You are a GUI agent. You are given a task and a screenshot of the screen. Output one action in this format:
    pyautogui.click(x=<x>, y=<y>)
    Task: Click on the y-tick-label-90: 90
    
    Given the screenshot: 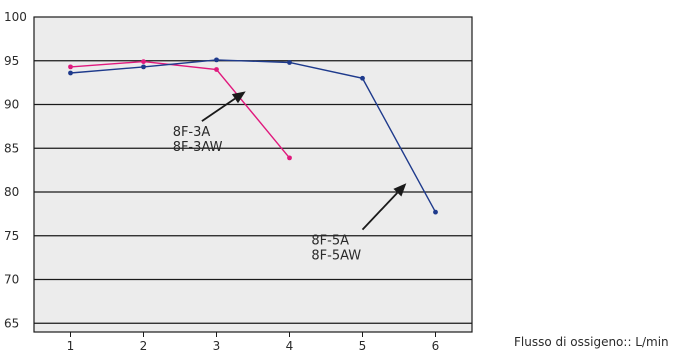 What is the action you would take?
    pyautogui.click(x=11, y=105)
    